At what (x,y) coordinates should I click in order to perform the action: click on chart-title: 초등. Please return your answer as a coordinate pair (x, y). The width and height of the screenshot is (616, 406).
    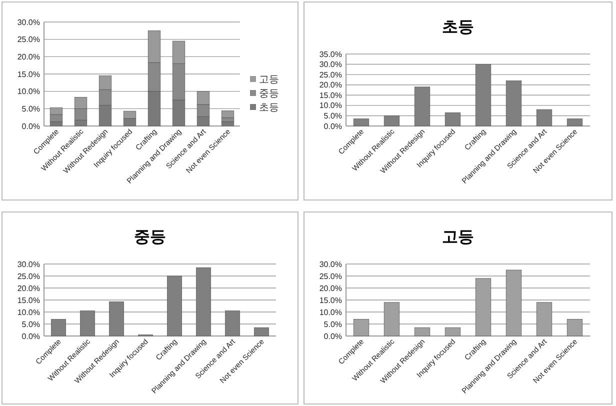
    Looking at the image, I should click on (458, 27).